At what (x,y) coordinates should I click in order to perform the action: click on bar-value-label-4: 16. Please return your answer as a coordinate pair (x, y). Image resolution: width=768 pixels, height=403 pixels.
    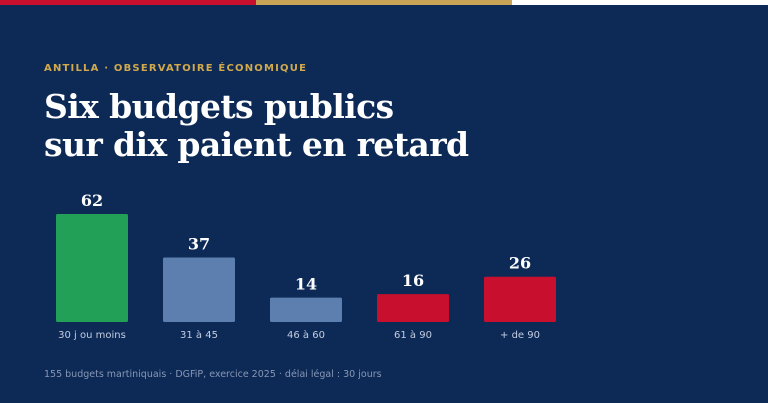
    Looking at the image, I should click on (413, 280).